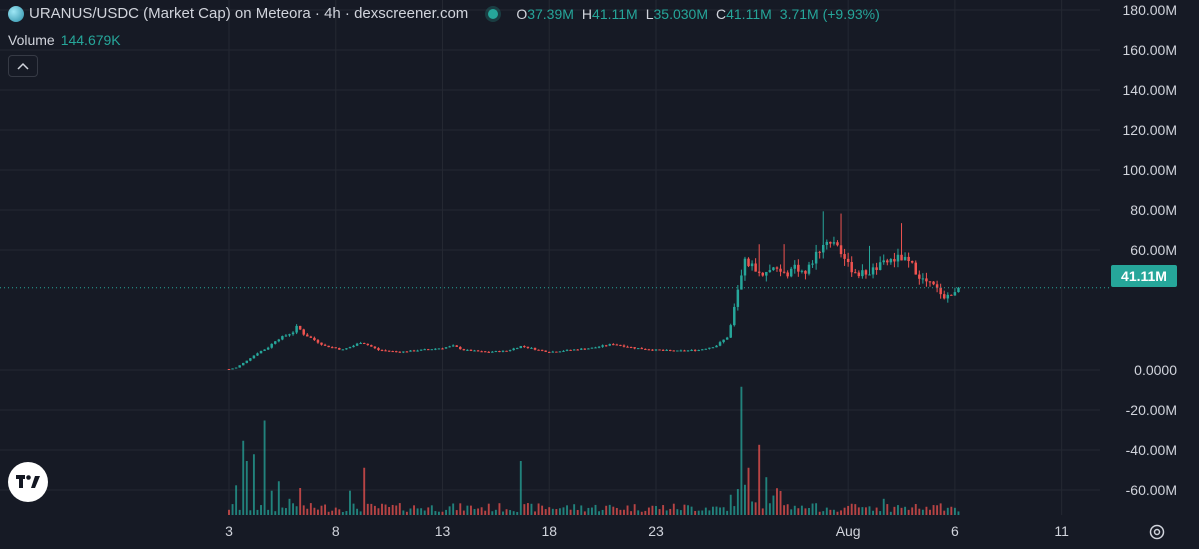 The width and height of the screenshot is (1199, 549). I want to click on chevron-up-icon, so click(23, 66).